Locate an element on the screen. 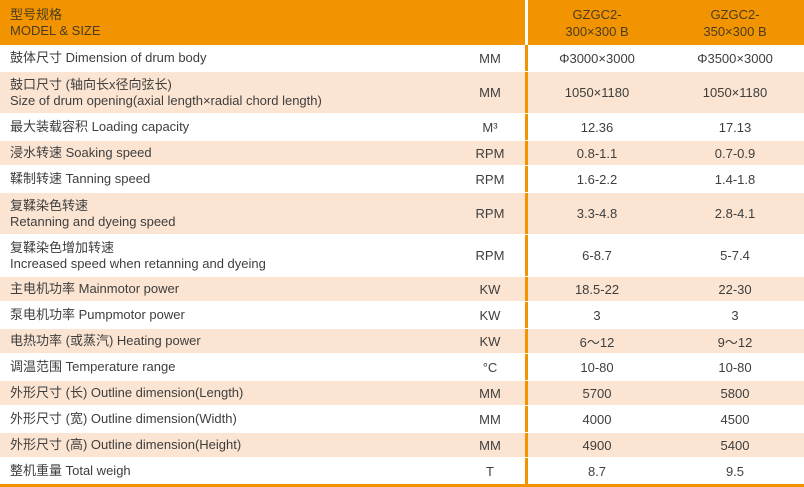  row-value-2: 4500 is located at coordinates (735, 419).